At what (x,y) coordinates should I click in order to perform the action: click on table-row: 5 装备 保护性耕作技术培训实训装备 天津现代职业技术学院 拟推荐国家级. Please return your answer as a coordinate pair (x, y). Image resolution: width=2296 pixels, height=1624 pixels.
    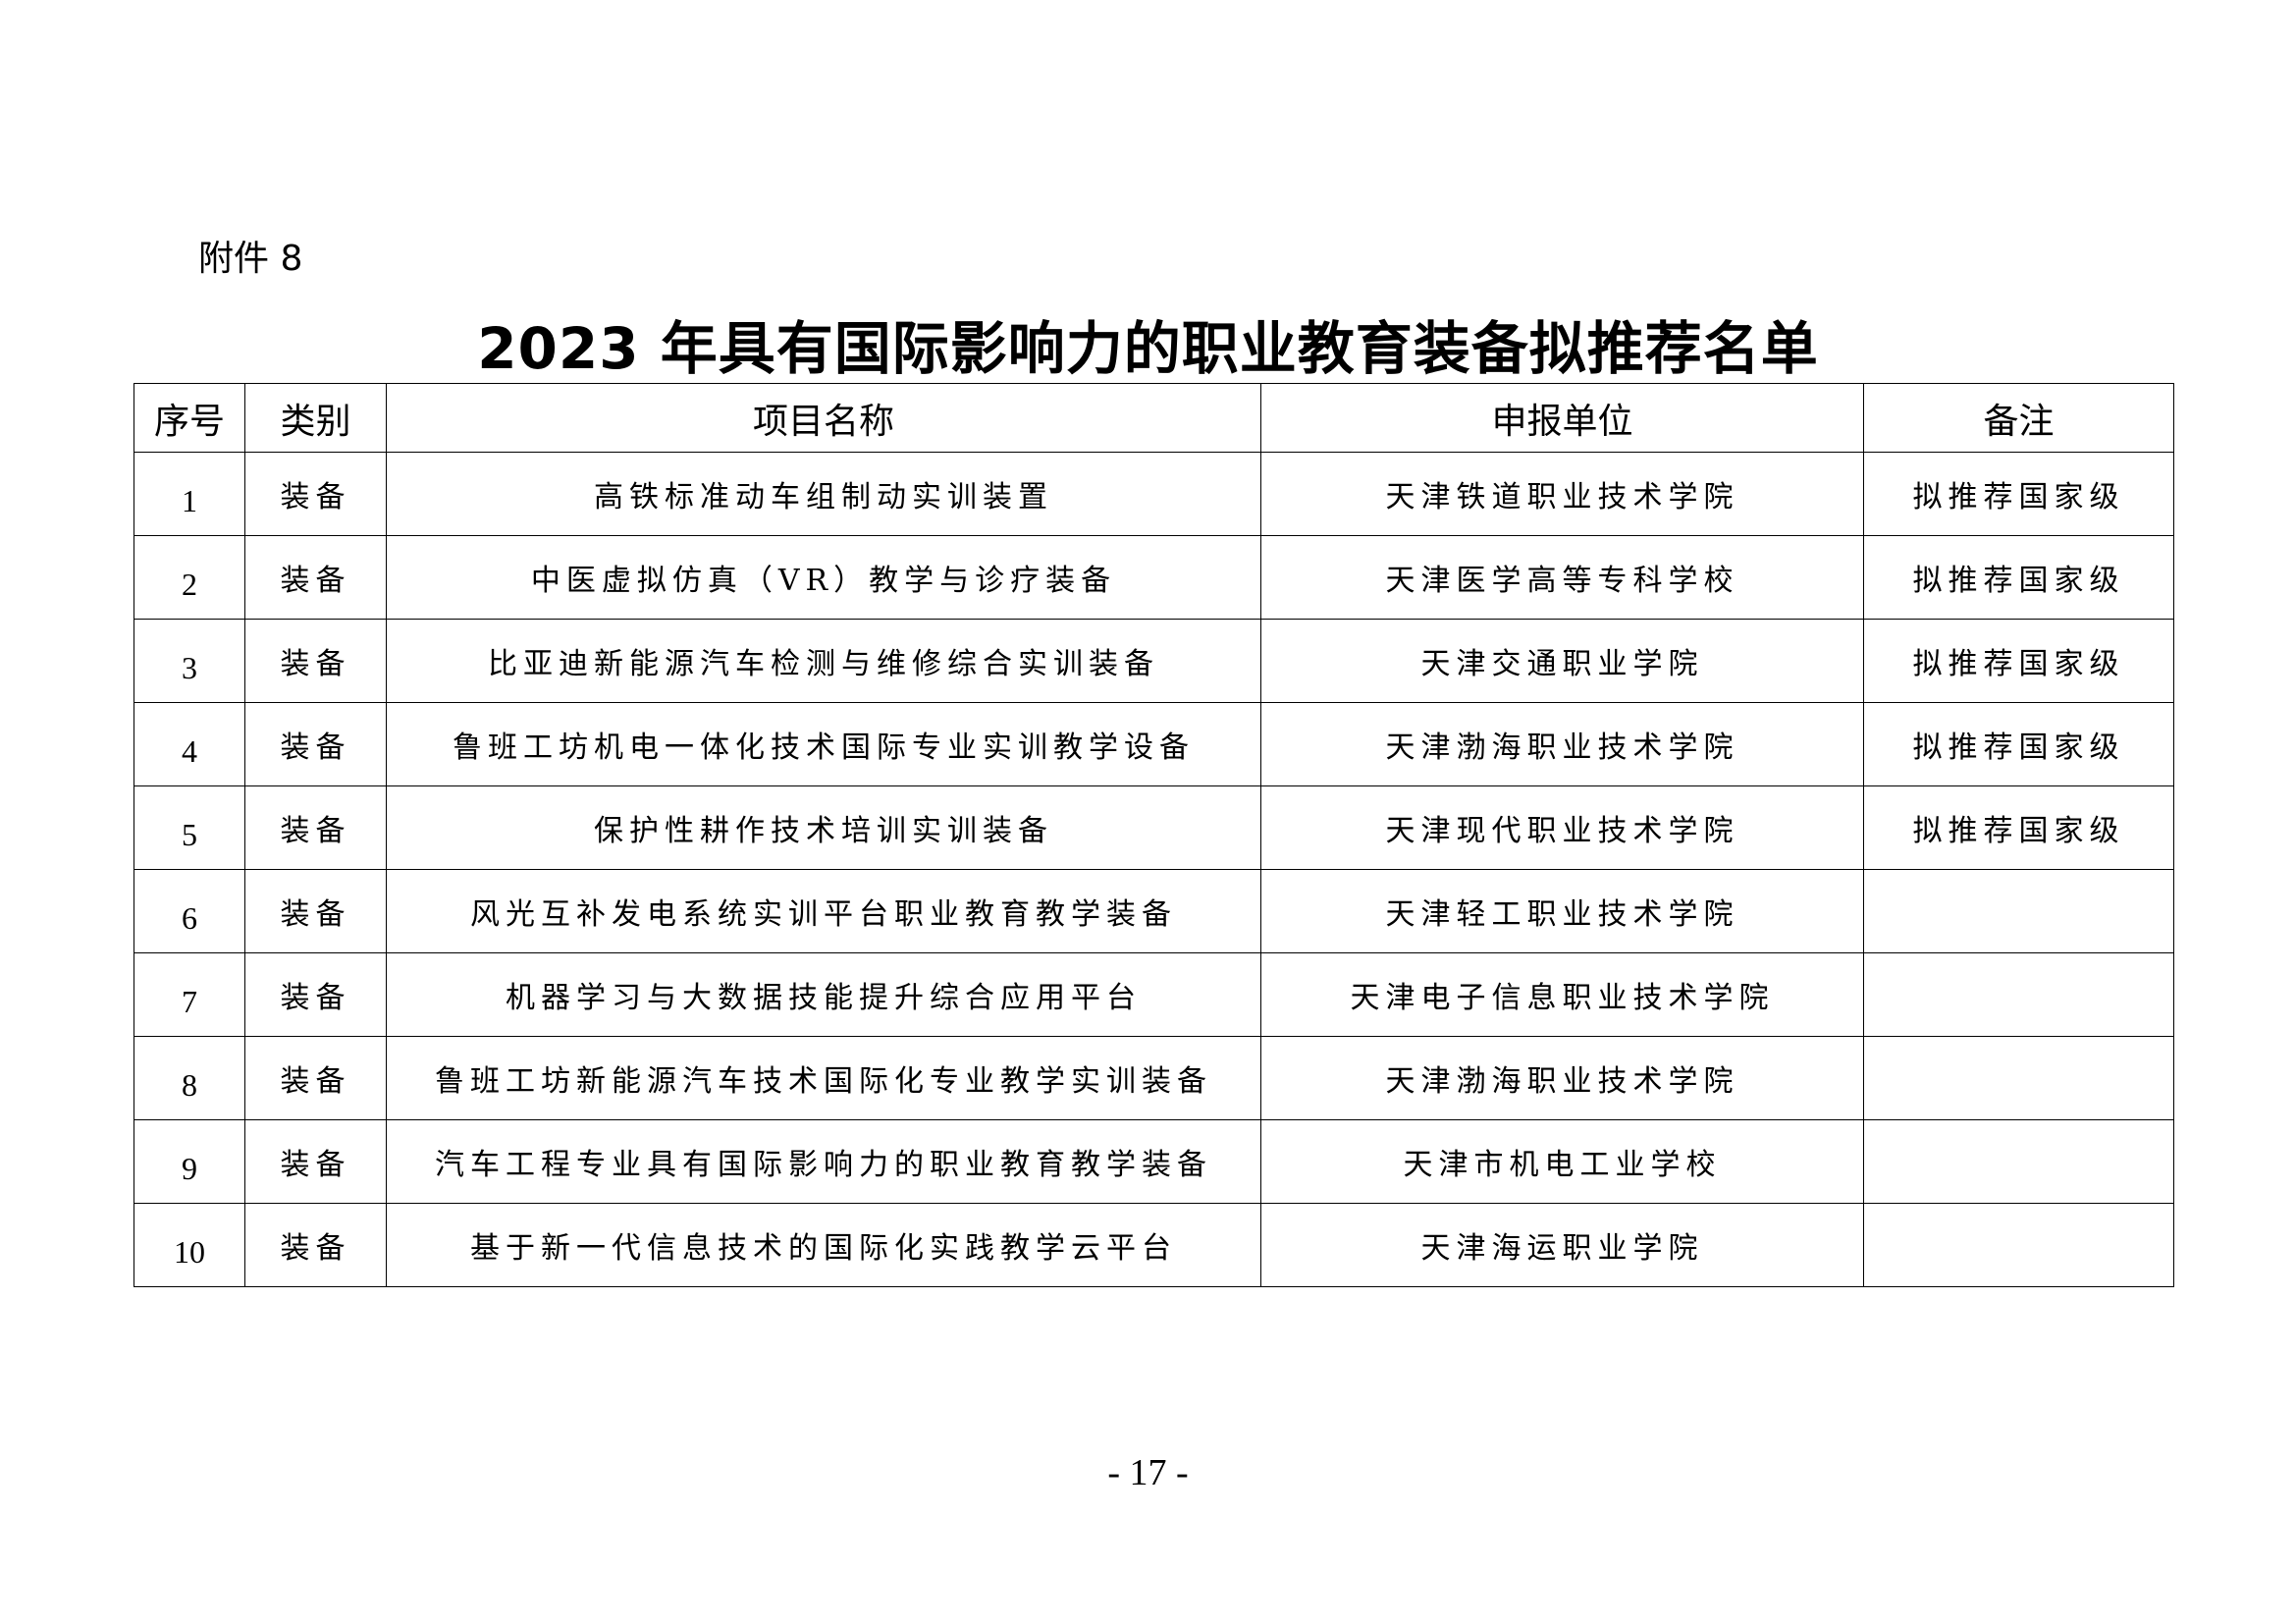
    Looking at the image, I should click on (1153, 827).